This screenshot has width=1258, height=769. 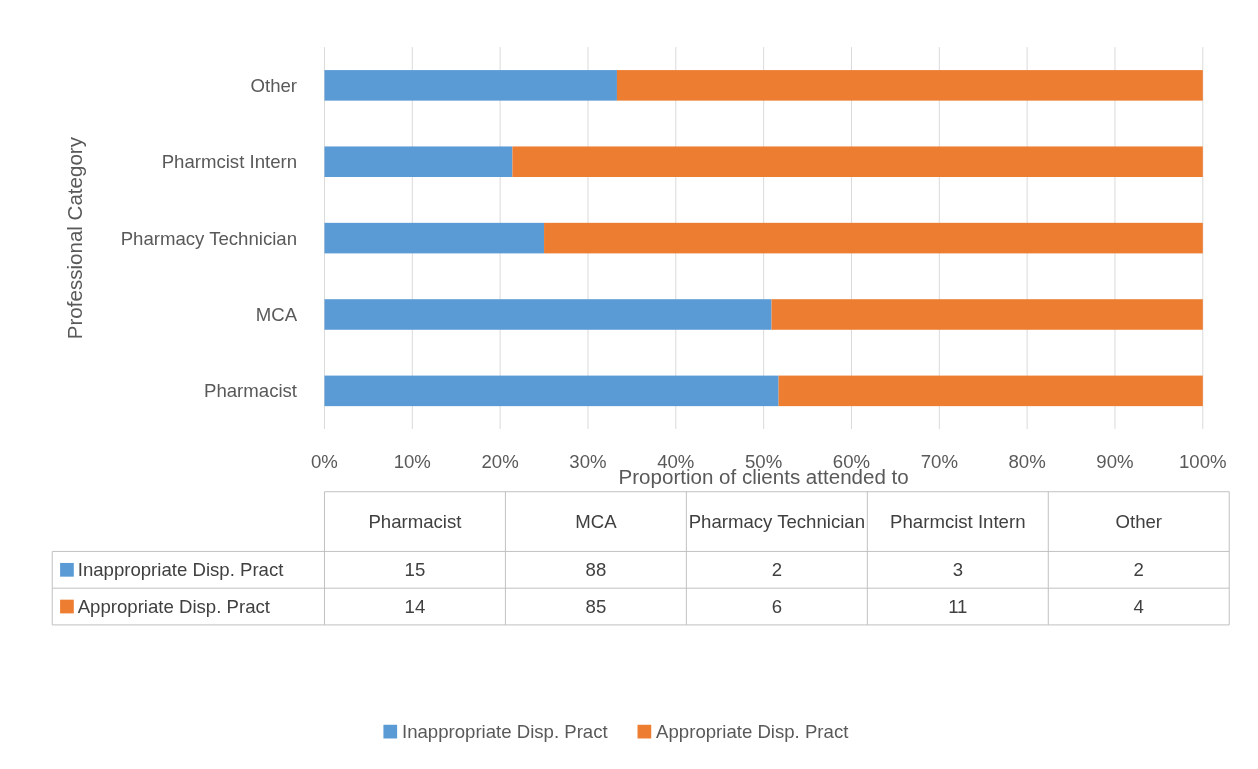 What do you see at coordinates (1138, 607) in the screenshot?
I see `data-label: 4` at bounding box center [1138, 607].